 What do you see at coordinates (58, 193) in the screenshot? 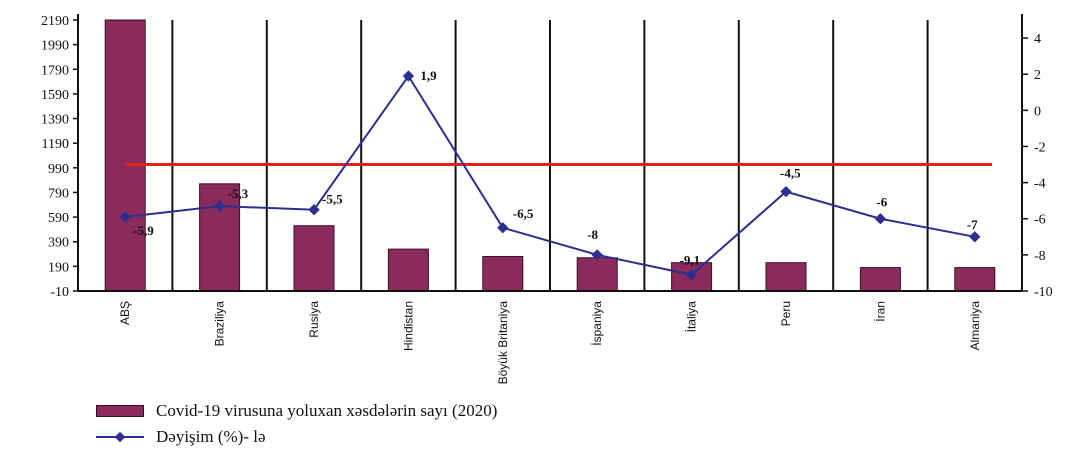
I see `left-tick-label: 790` at bounding box center [58, 193].